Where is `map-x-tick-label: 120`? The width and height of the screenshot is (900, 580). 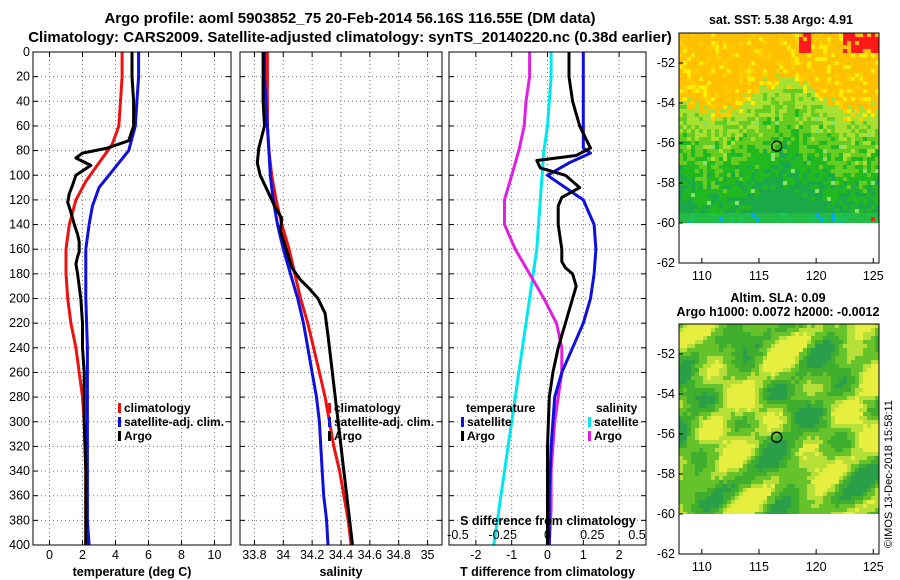
map-x-tick-label: 120 is located at coordinates (816, 276).